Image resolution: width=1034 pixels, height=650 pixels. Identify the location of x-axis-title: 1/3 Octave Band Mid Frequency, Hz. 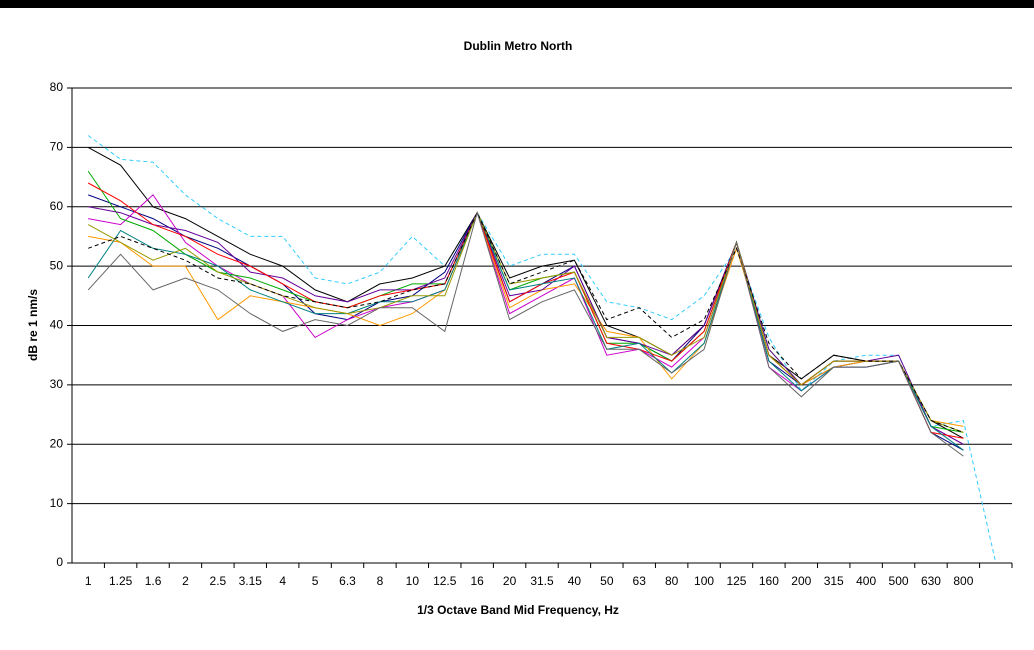
(518, 610).